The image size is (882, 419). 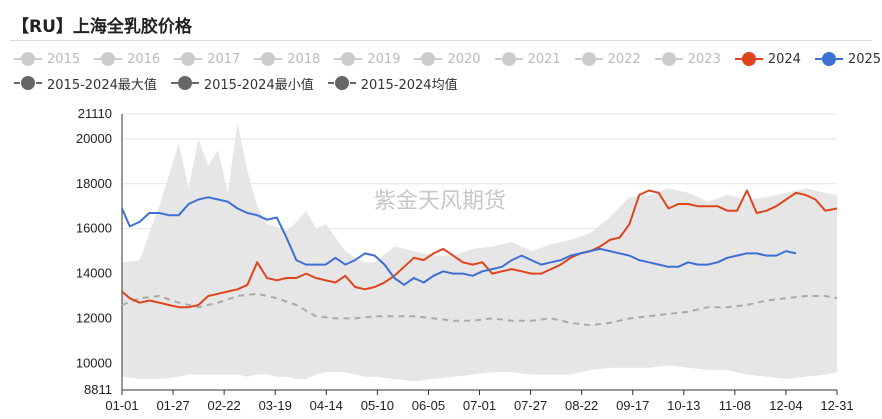 I want to click on legend-label: 2019, so click(x=384, y=59).